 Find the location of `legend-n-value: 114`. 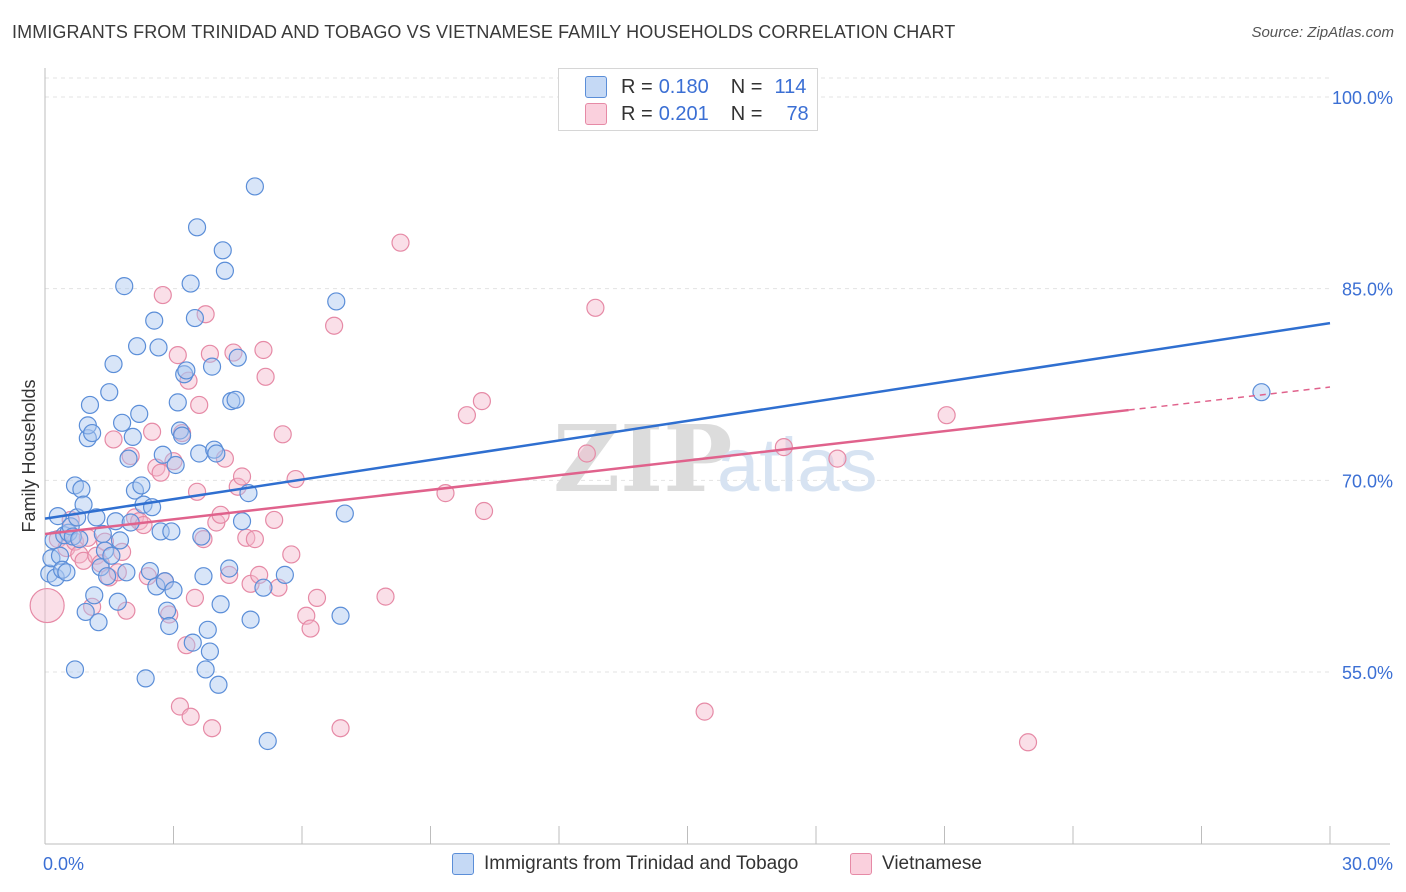

legend-n-value: 114 is located at coordinates (790, 86).